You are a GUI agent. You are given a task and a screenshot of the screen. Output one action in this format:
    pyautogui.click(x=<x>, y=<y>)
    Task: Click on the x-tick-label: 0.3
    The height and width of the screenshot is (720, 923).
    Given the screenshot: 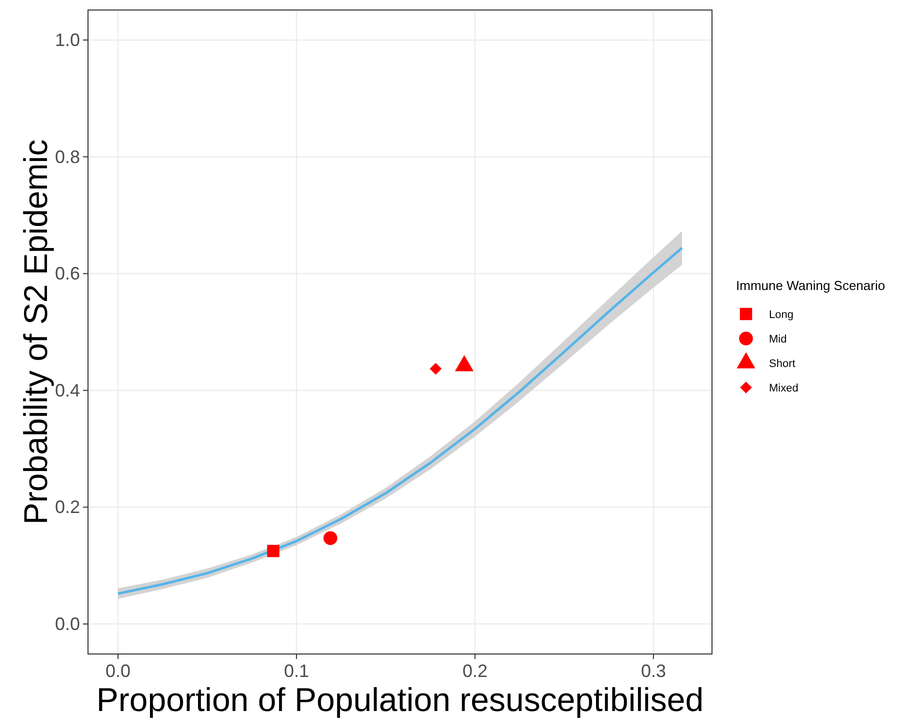 What is the action you would take?
    pyautogui.click(x=653, y=671)
    